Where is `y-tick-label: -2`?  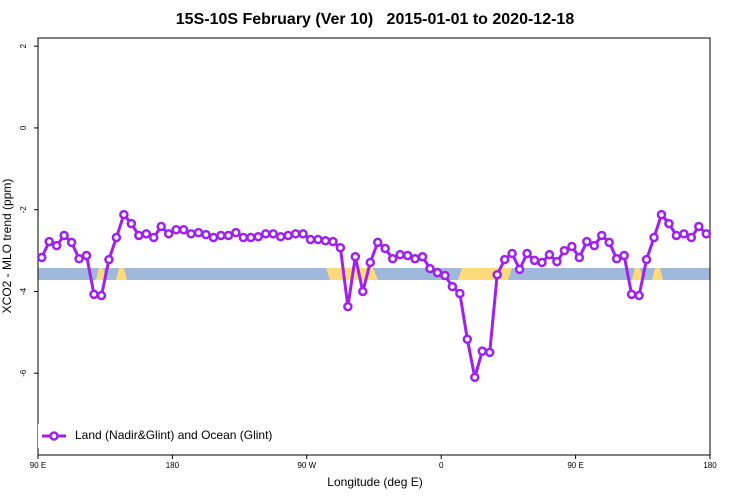
y-tick-label: -2 is located at coordinates (23, 210).